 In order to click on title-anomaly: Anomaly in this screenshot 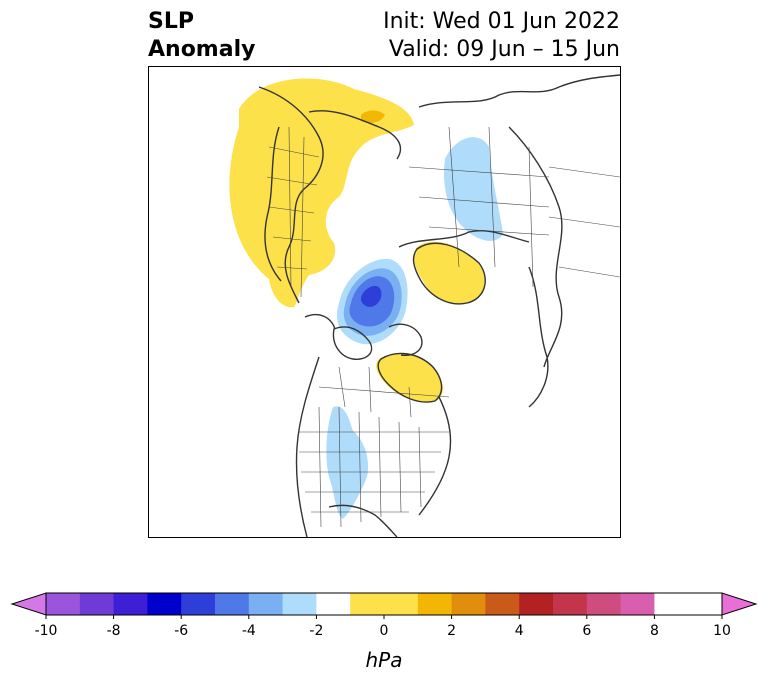, I will do `click(202, 49)`.